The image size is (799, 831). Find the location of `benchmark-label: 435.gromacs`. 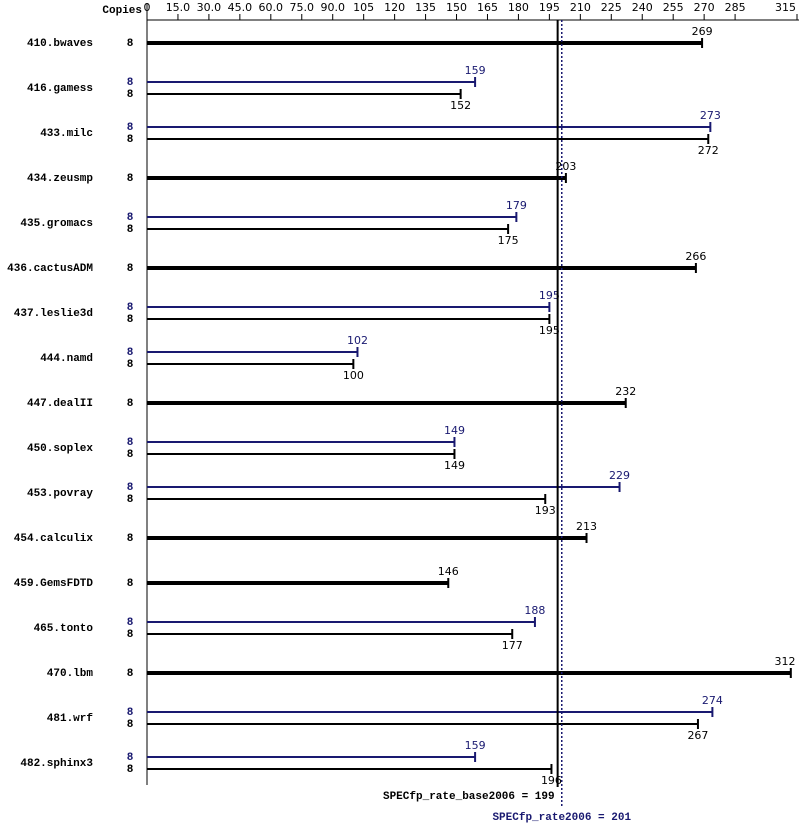

benchmark-label: 435.gromacs is located at coordinates (56, 224).